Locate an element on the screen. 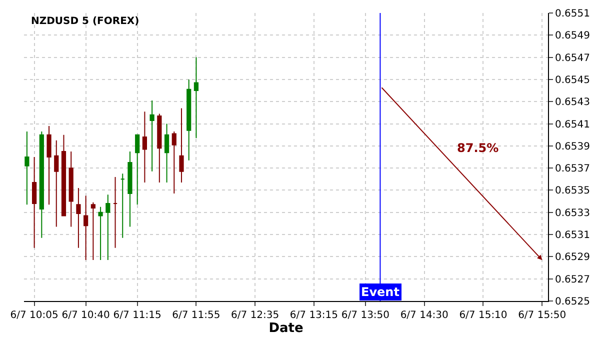 This screenshot has width=600, height=340. y-tick-label: 0.6543 is located at coordinates (572, 102).